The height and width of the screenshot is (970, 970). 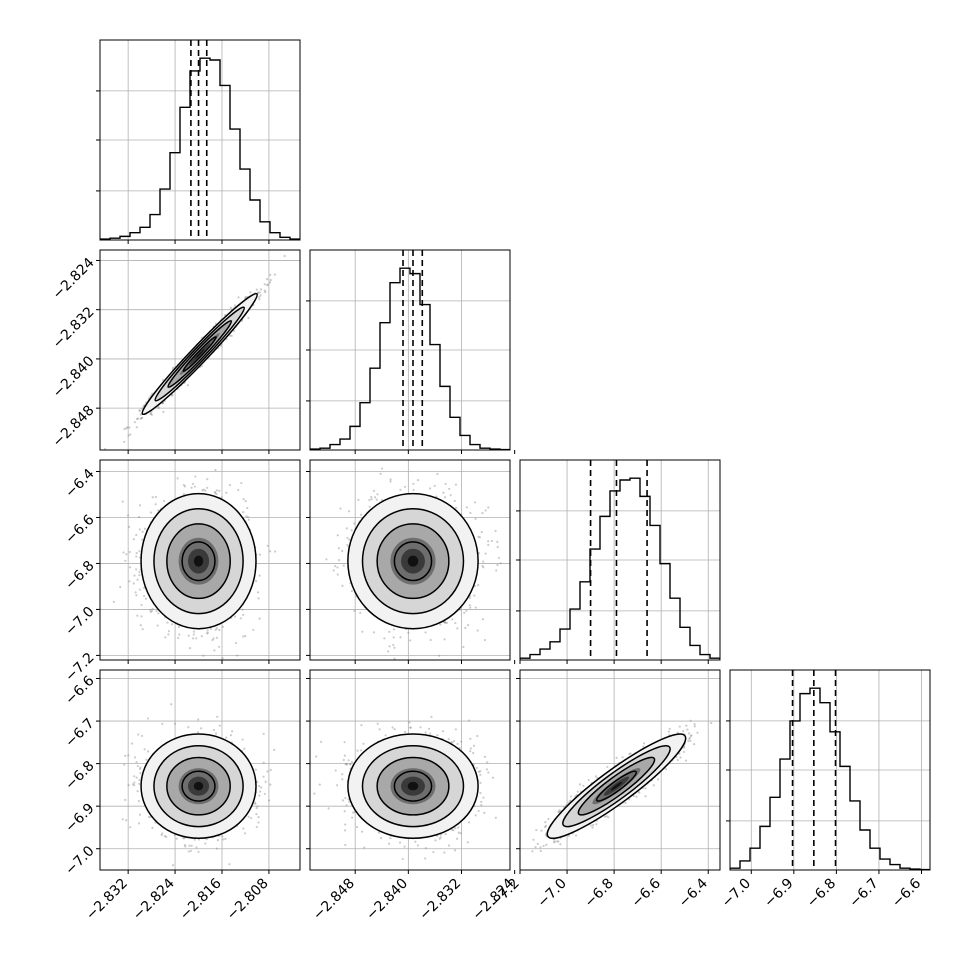 I want to click on y-tick-label: −2.840, so click(x=74, y=377).